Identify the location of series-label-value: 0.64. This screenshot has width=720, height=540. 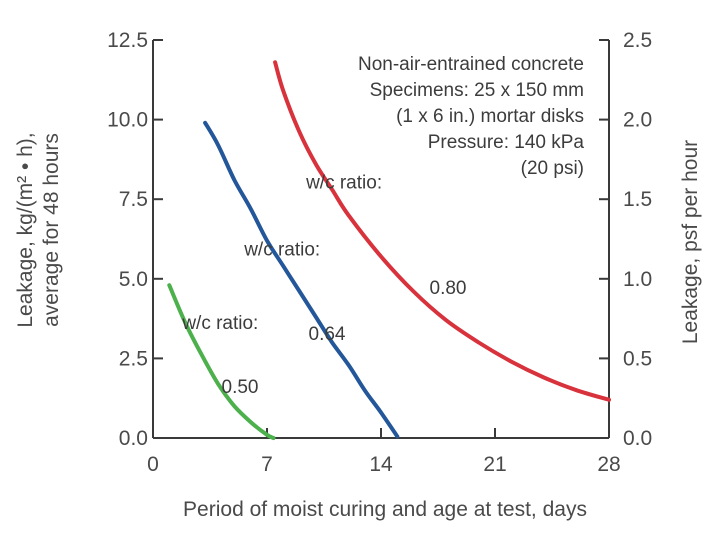
(327, 334).